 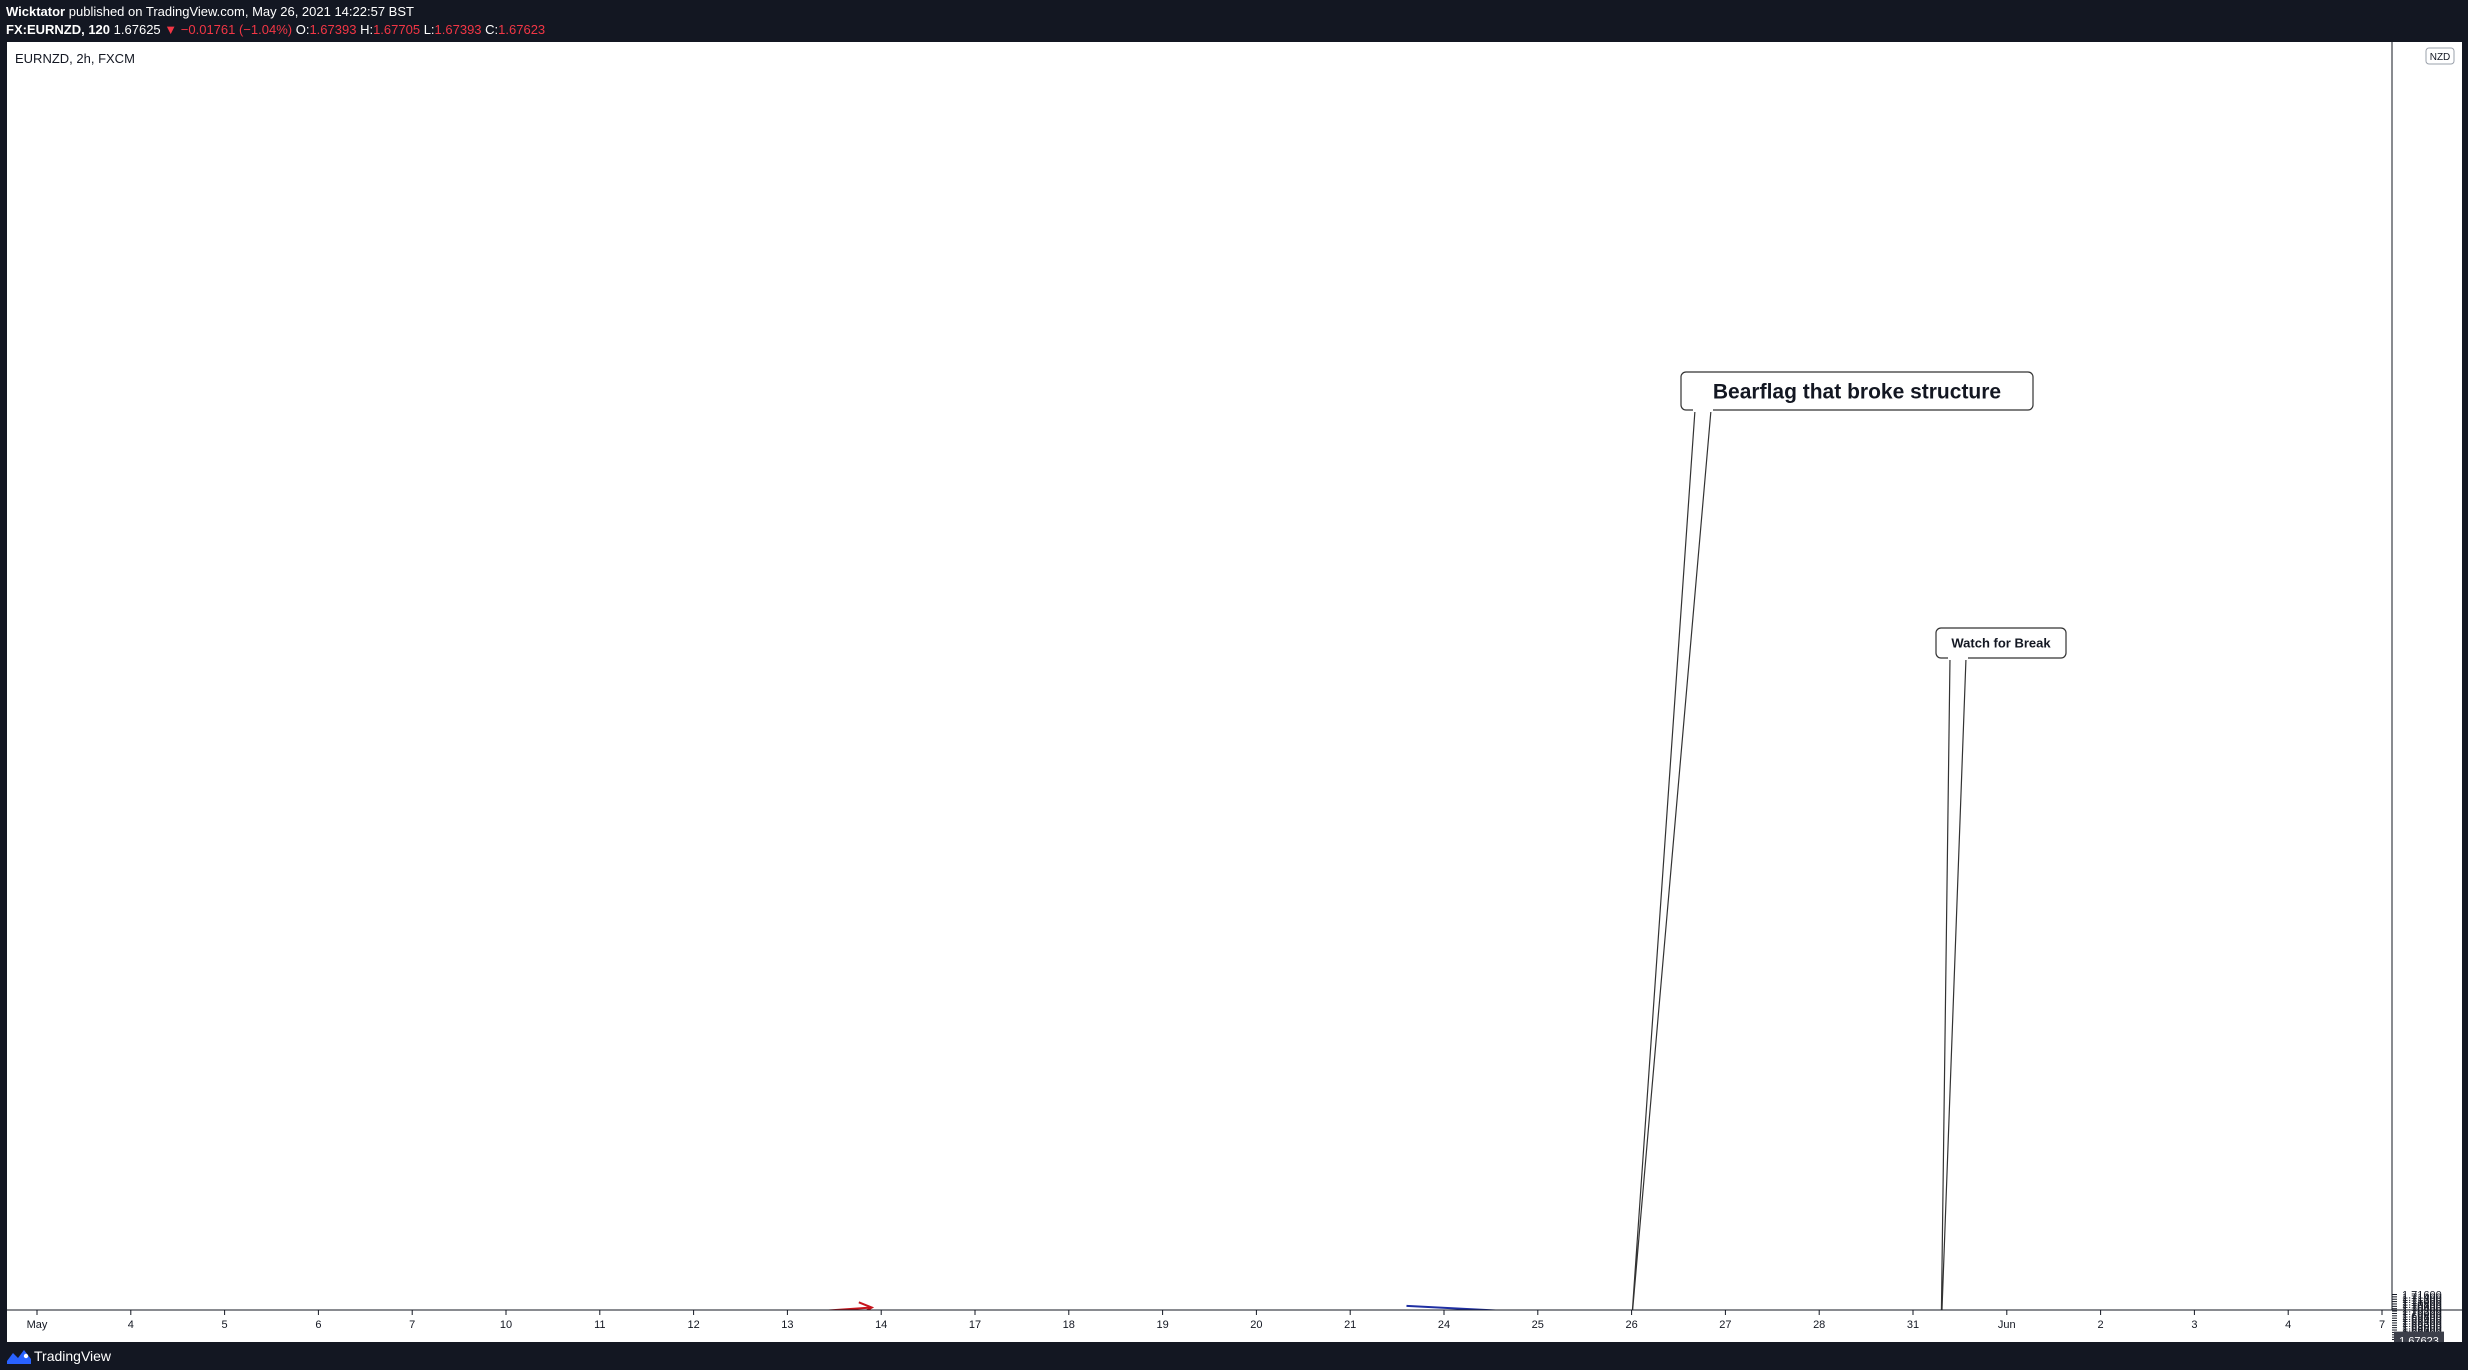 I want to click on projection-curve, so click(x=2058, y=1332).